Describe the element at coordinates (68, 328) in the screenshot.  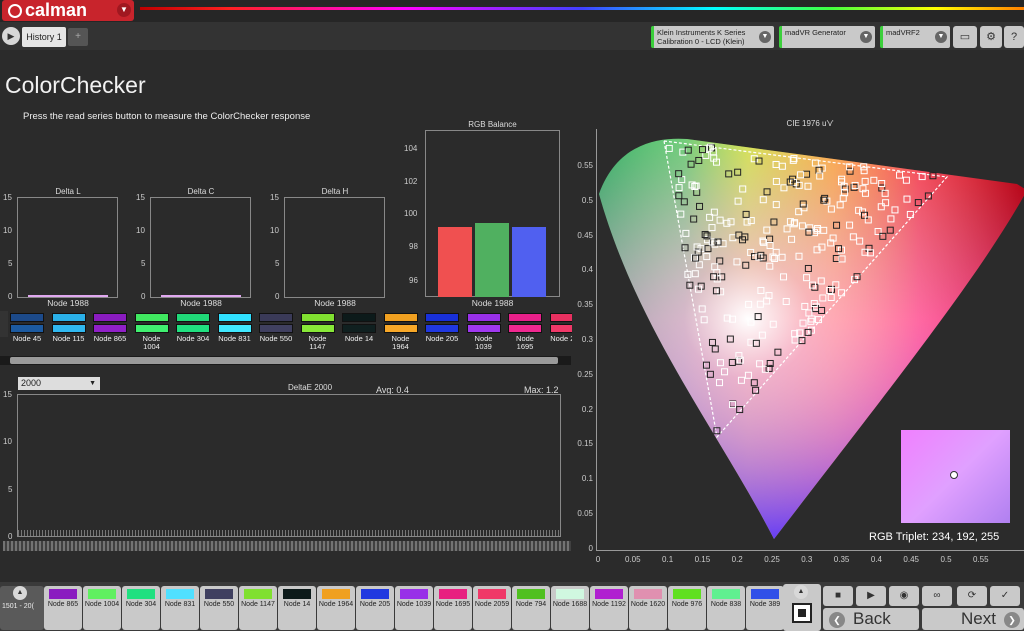
I see `swatch-item: Node 115` at that location.